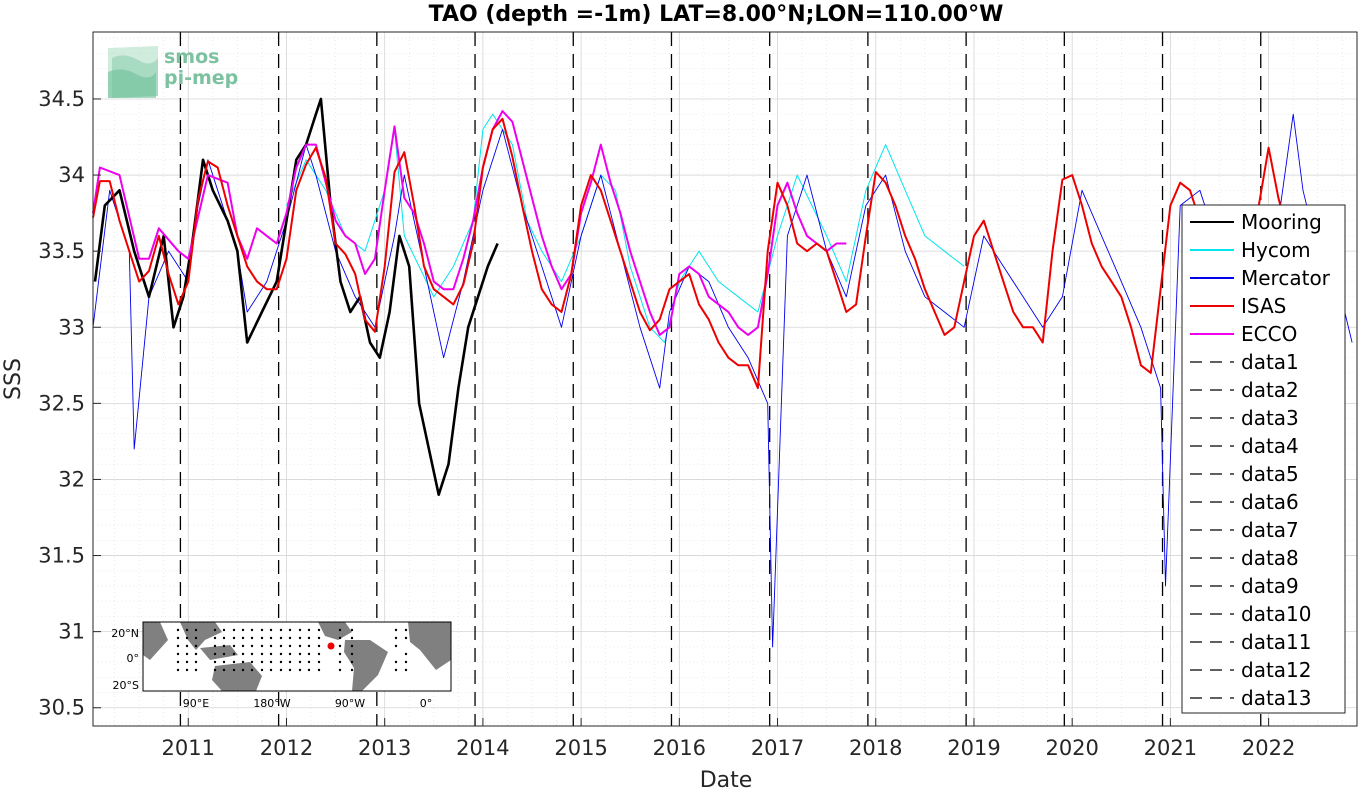  I want to click on x-tick-label: 2017, so click(777, 748).